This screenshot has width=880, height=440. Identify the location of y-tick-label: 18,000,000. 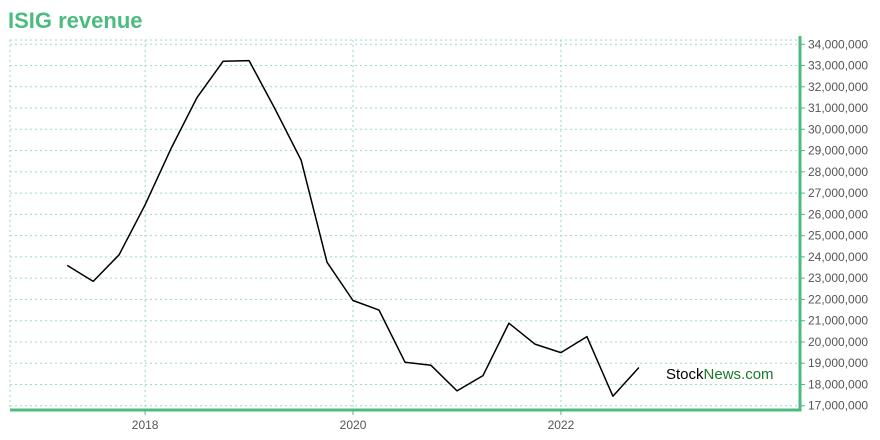
(838, 384).